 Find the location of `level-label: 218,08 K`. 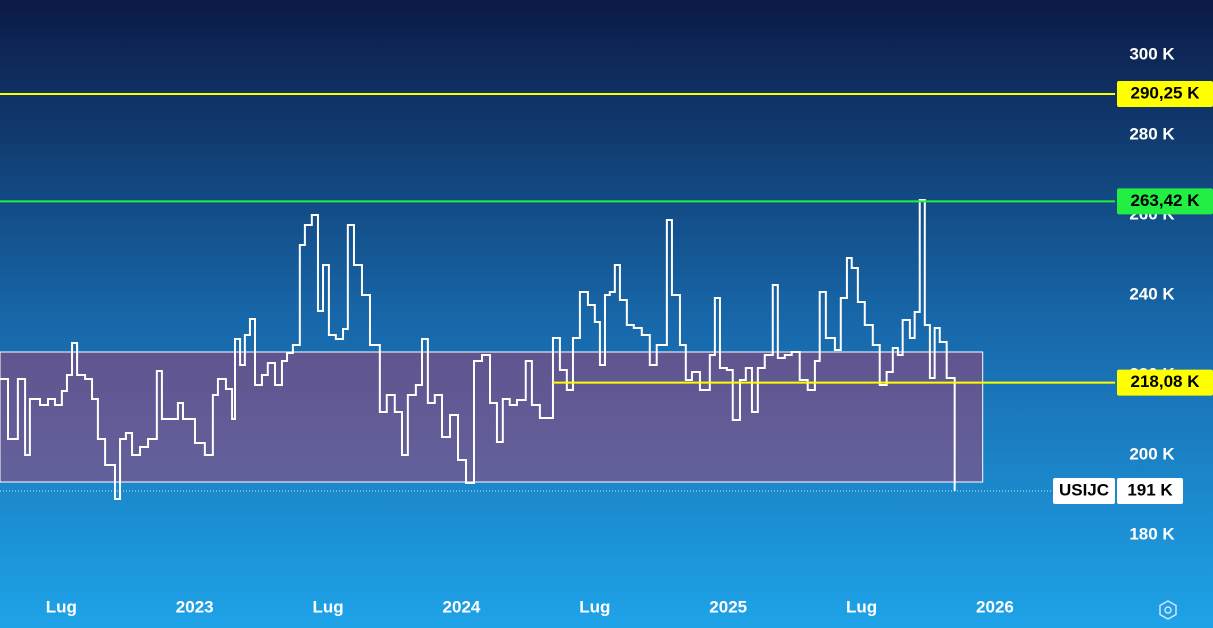

level-label: 218,08 K is located at coordinates (1166, 381).